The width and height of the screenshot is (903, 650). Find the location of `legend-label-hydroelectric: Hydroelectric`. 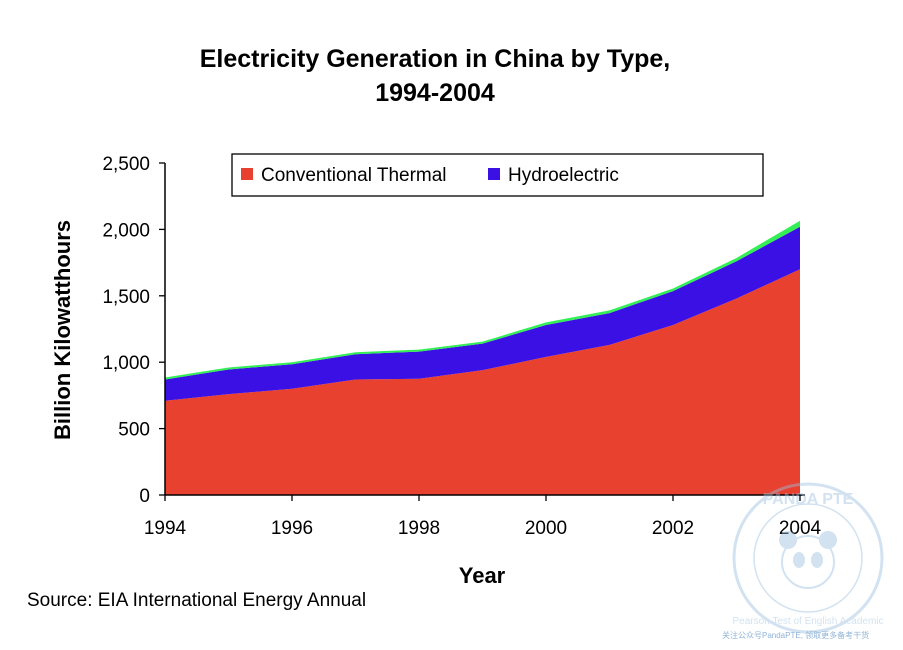

legend-label-hydroelectric: Hydroelectric is located at coordinates (563, 175).